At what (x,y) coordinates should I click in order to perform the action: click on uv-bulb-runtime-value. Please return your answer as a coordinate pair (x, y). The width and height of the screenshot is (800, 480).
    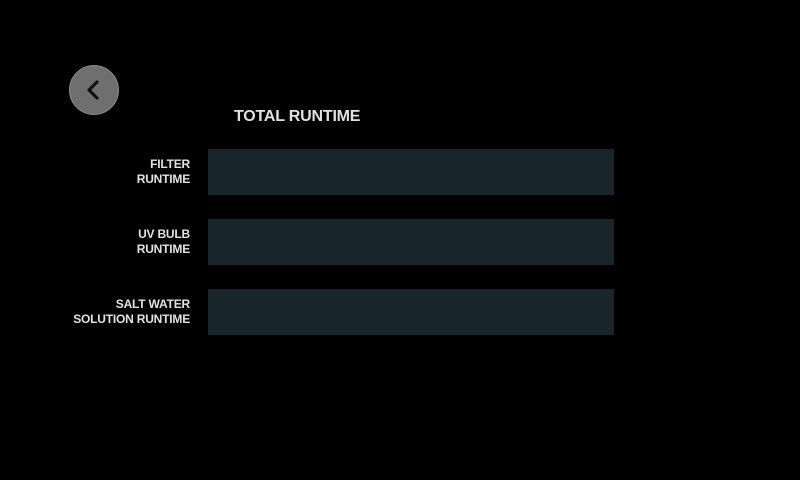
    Looking at the image, I should click on (411, 242).